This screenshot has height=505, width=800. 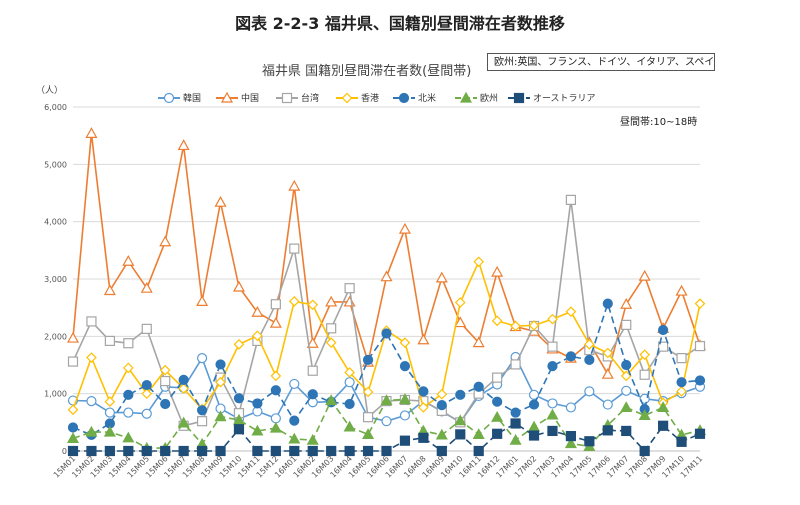 I want to click on legend-item: 欧州, so click(x=476, y=97).